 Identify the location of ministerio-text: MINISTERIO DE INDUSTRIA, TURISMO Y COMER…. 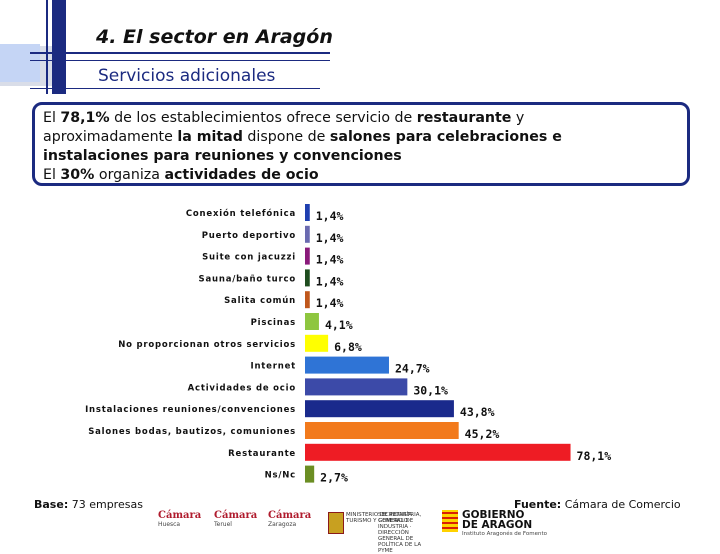
(384, 518).